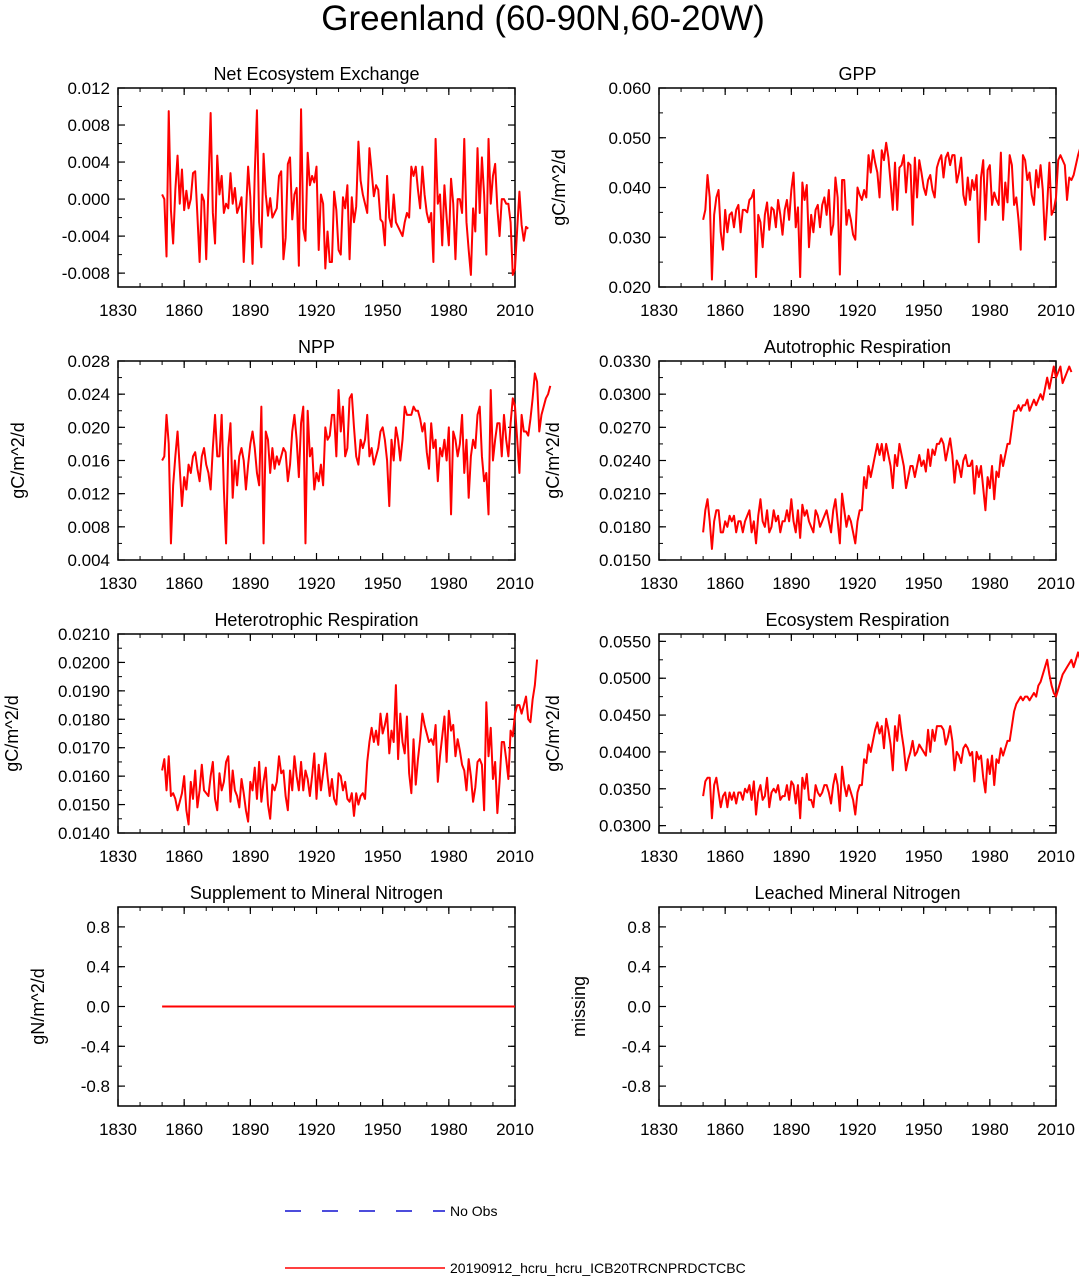  What do you see at coordinates (887, 457) in the screenshot?
I see `series-line-autotrophic-respiration` at bounding box center [887, 457].